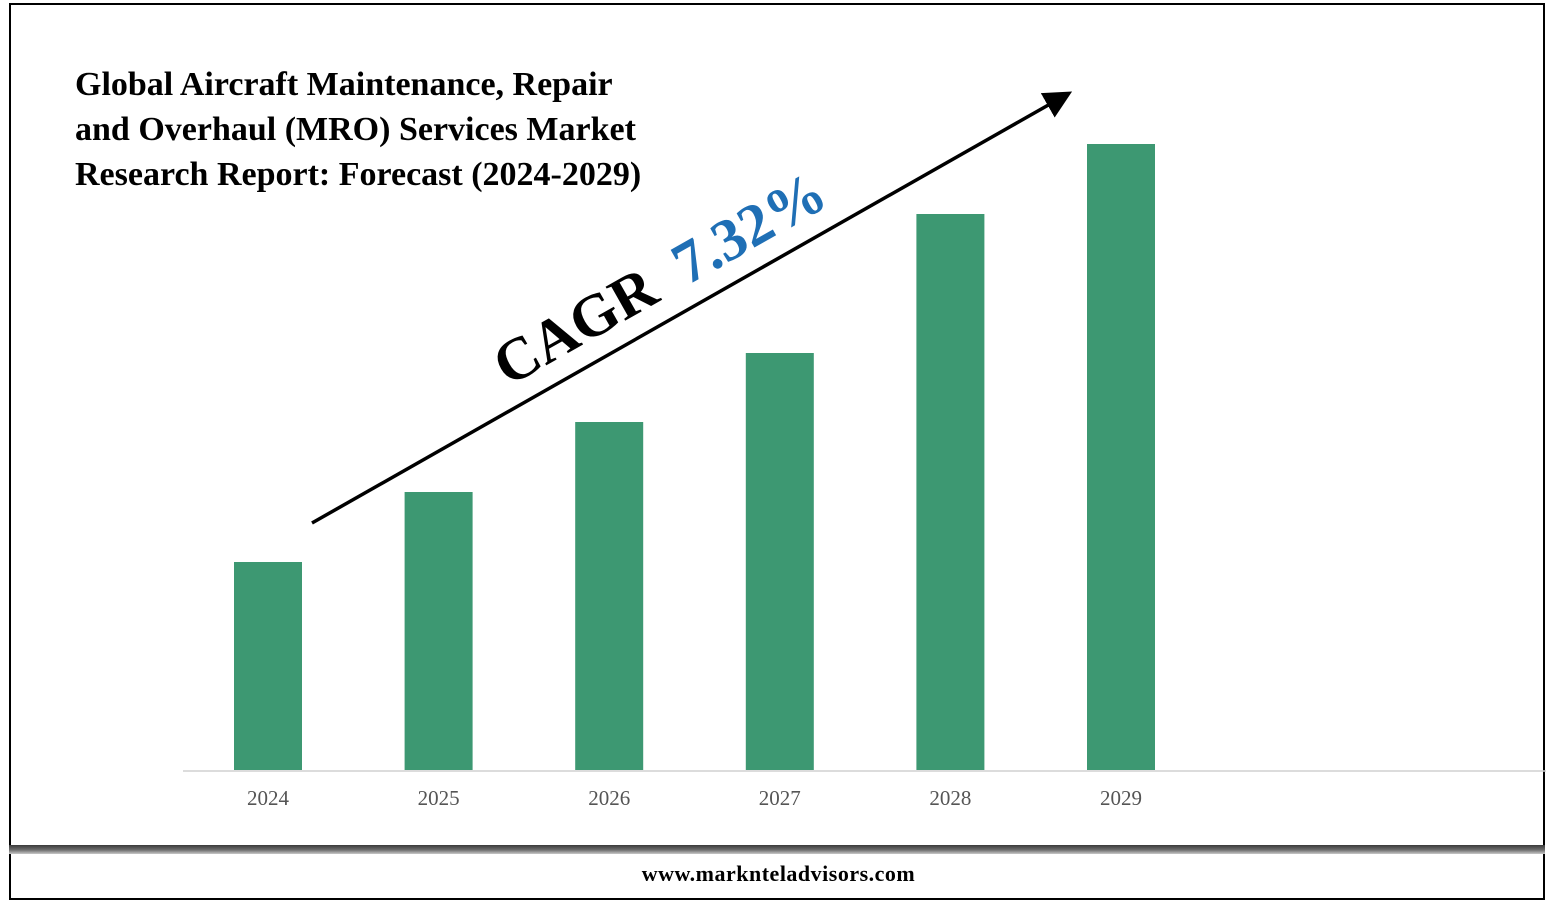  I want to click on bar-2029, so click(1121, 457).